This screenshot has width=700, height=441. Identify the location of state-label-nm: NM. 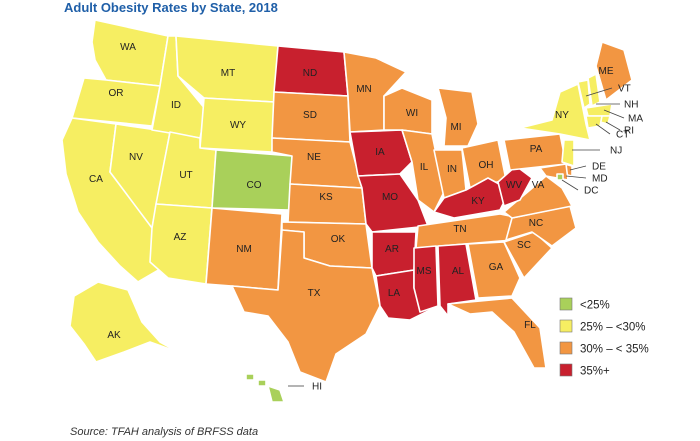
(244, 249).